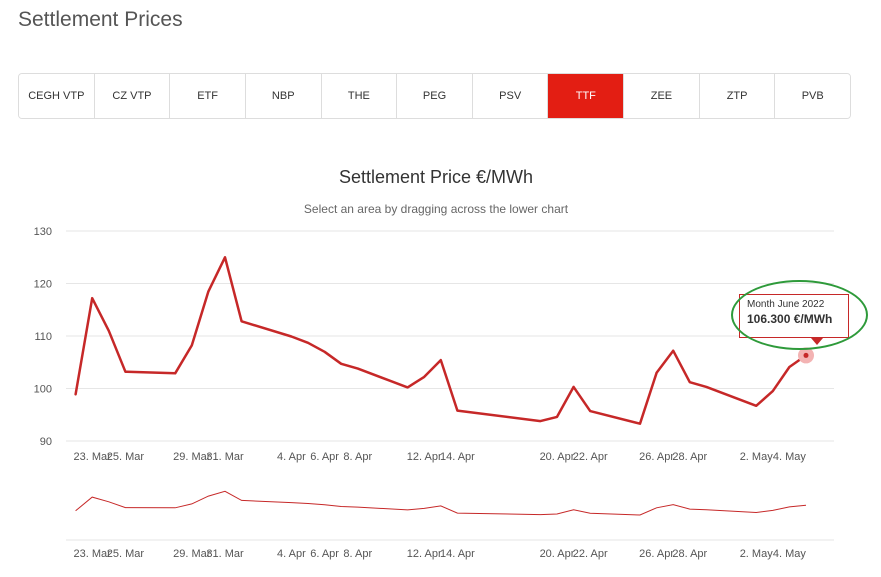 The height and width of the screenshot is (577, 881). What do you see at coordinates (424, 554) in the screenshot?
I see `navigator-x-tick-label: 12. Apr` at bounding box center [424, 554].